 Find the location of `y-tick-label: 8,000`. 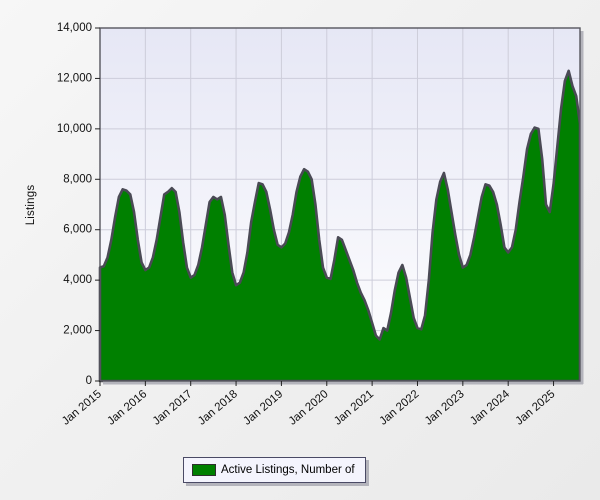

y-tick-label: 8,000 is located at coordinates (77, 179).